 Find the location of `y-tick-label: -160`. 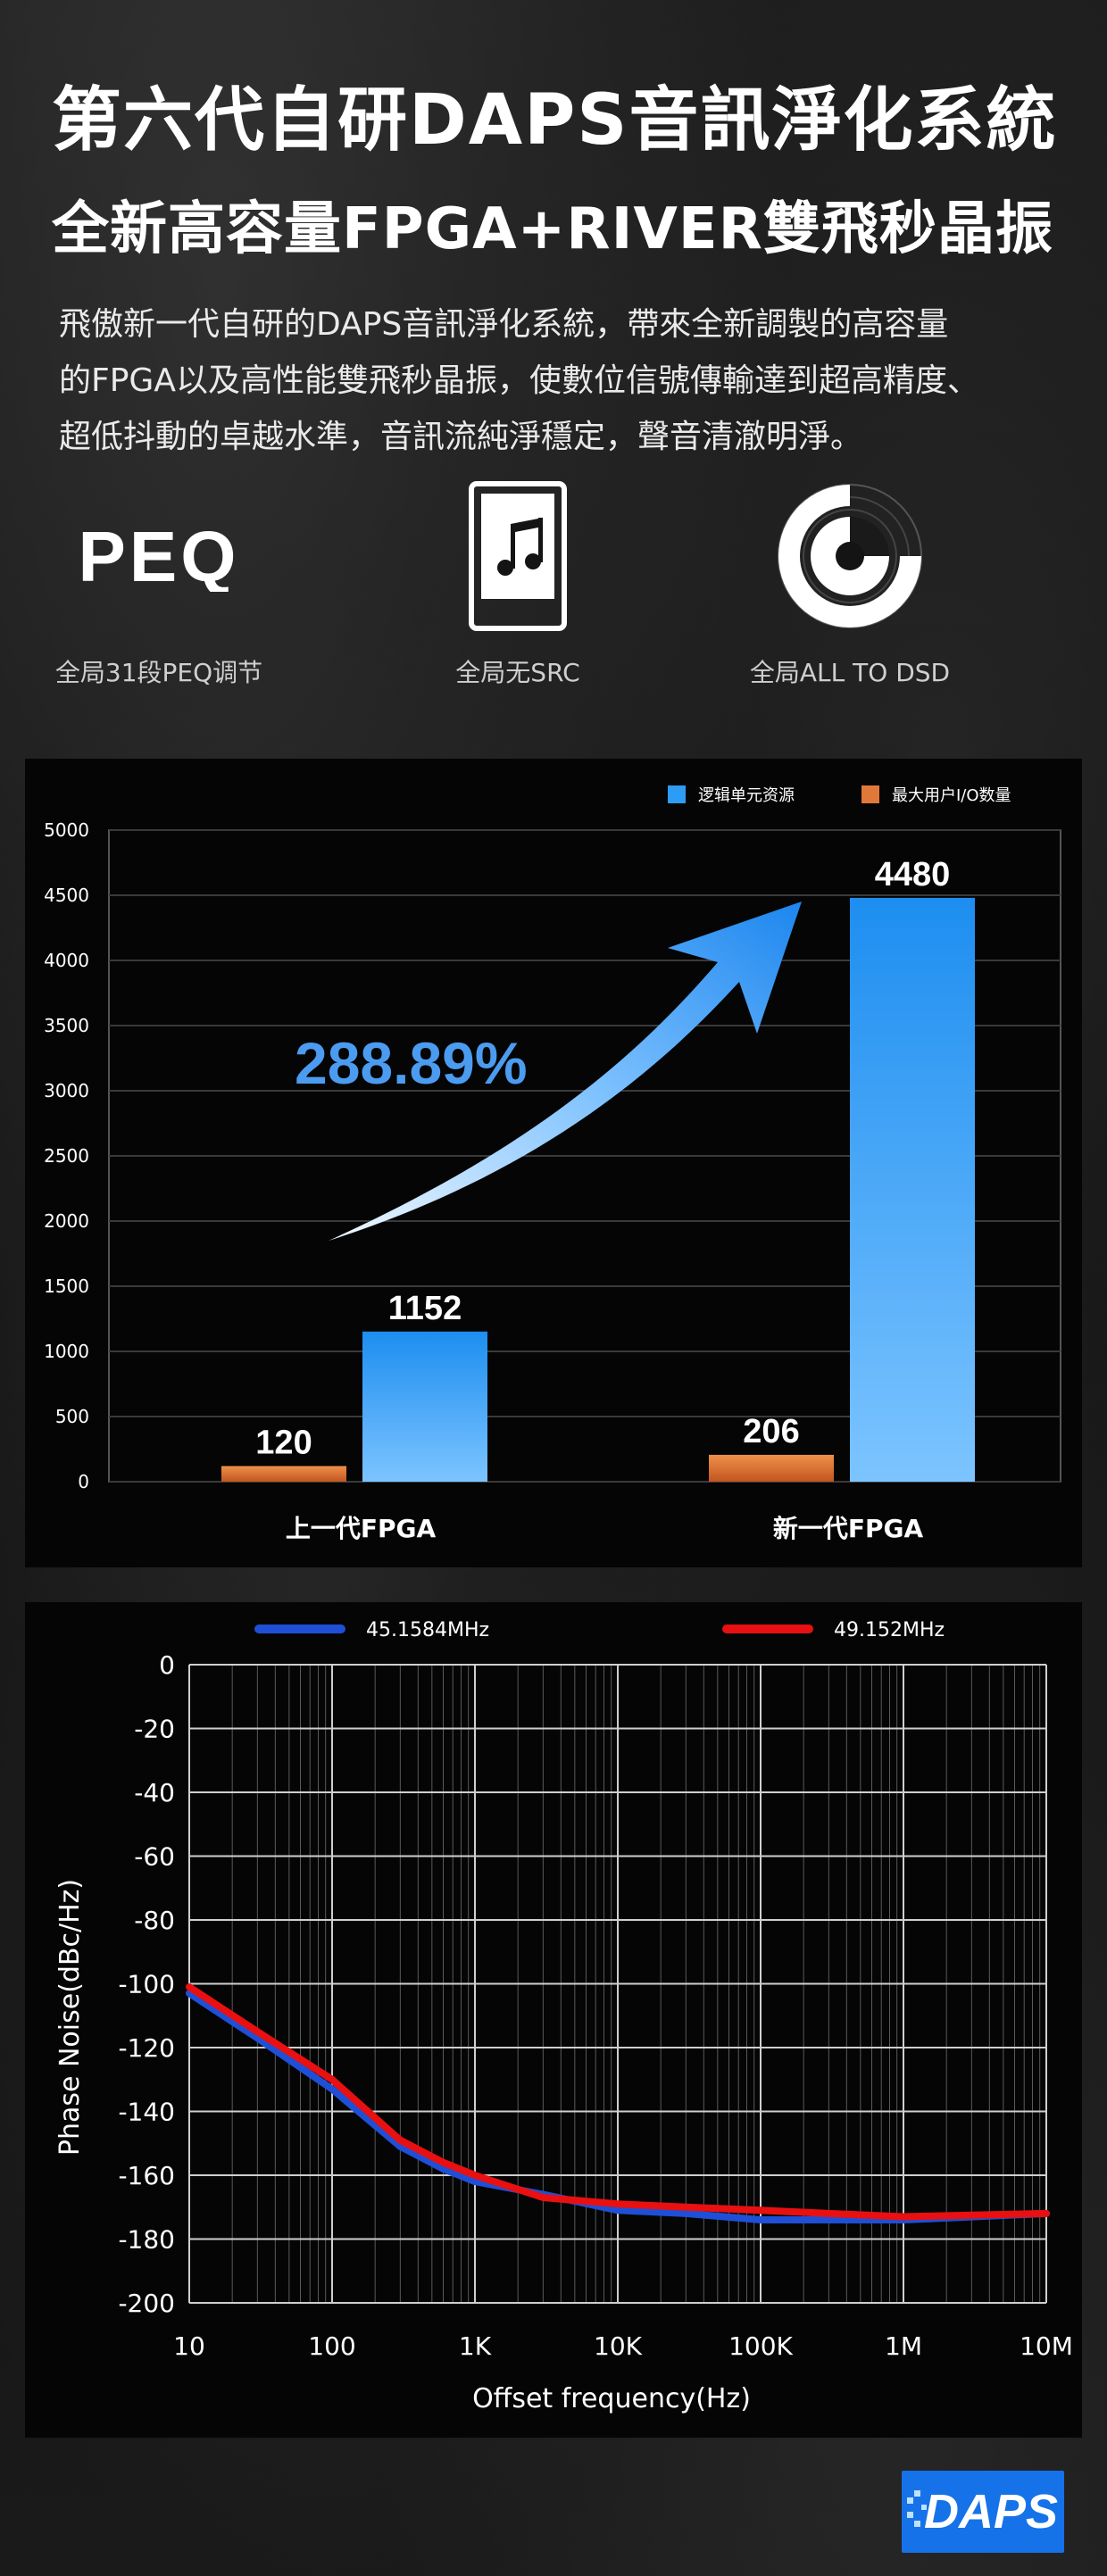

y-tick-label: -160 is located at coordinates (146, 2175).